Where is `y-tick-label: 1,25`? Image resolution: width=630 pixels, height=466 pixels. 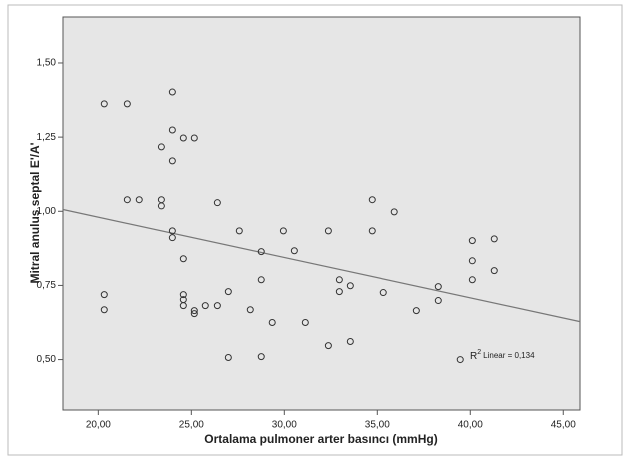 y-tick-label: 1,25 is located at coordinates (47, 137).